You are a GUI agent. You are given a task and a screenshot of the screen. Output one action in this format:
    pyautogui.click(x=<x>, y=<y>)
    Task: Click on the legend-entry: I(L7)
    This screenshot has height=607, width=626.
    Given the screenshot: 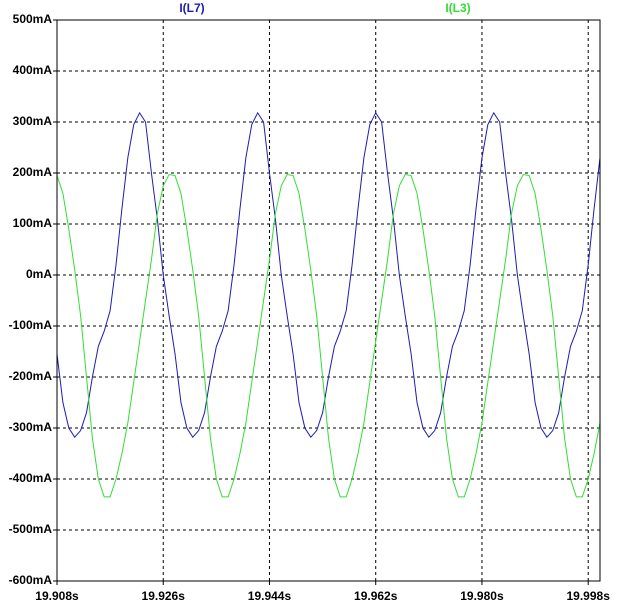 What is the action you would take?
    pyautogui.click(x=191, y=8)
    